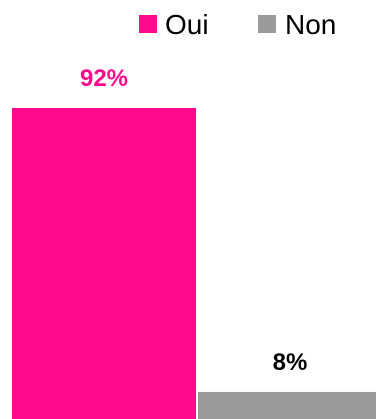 Image resolution: width=376 pixels, height=419 pixels. Describe the element at coordinates (104, 78) in the screenshot. I see `data-label-oui: 92%` at that location.